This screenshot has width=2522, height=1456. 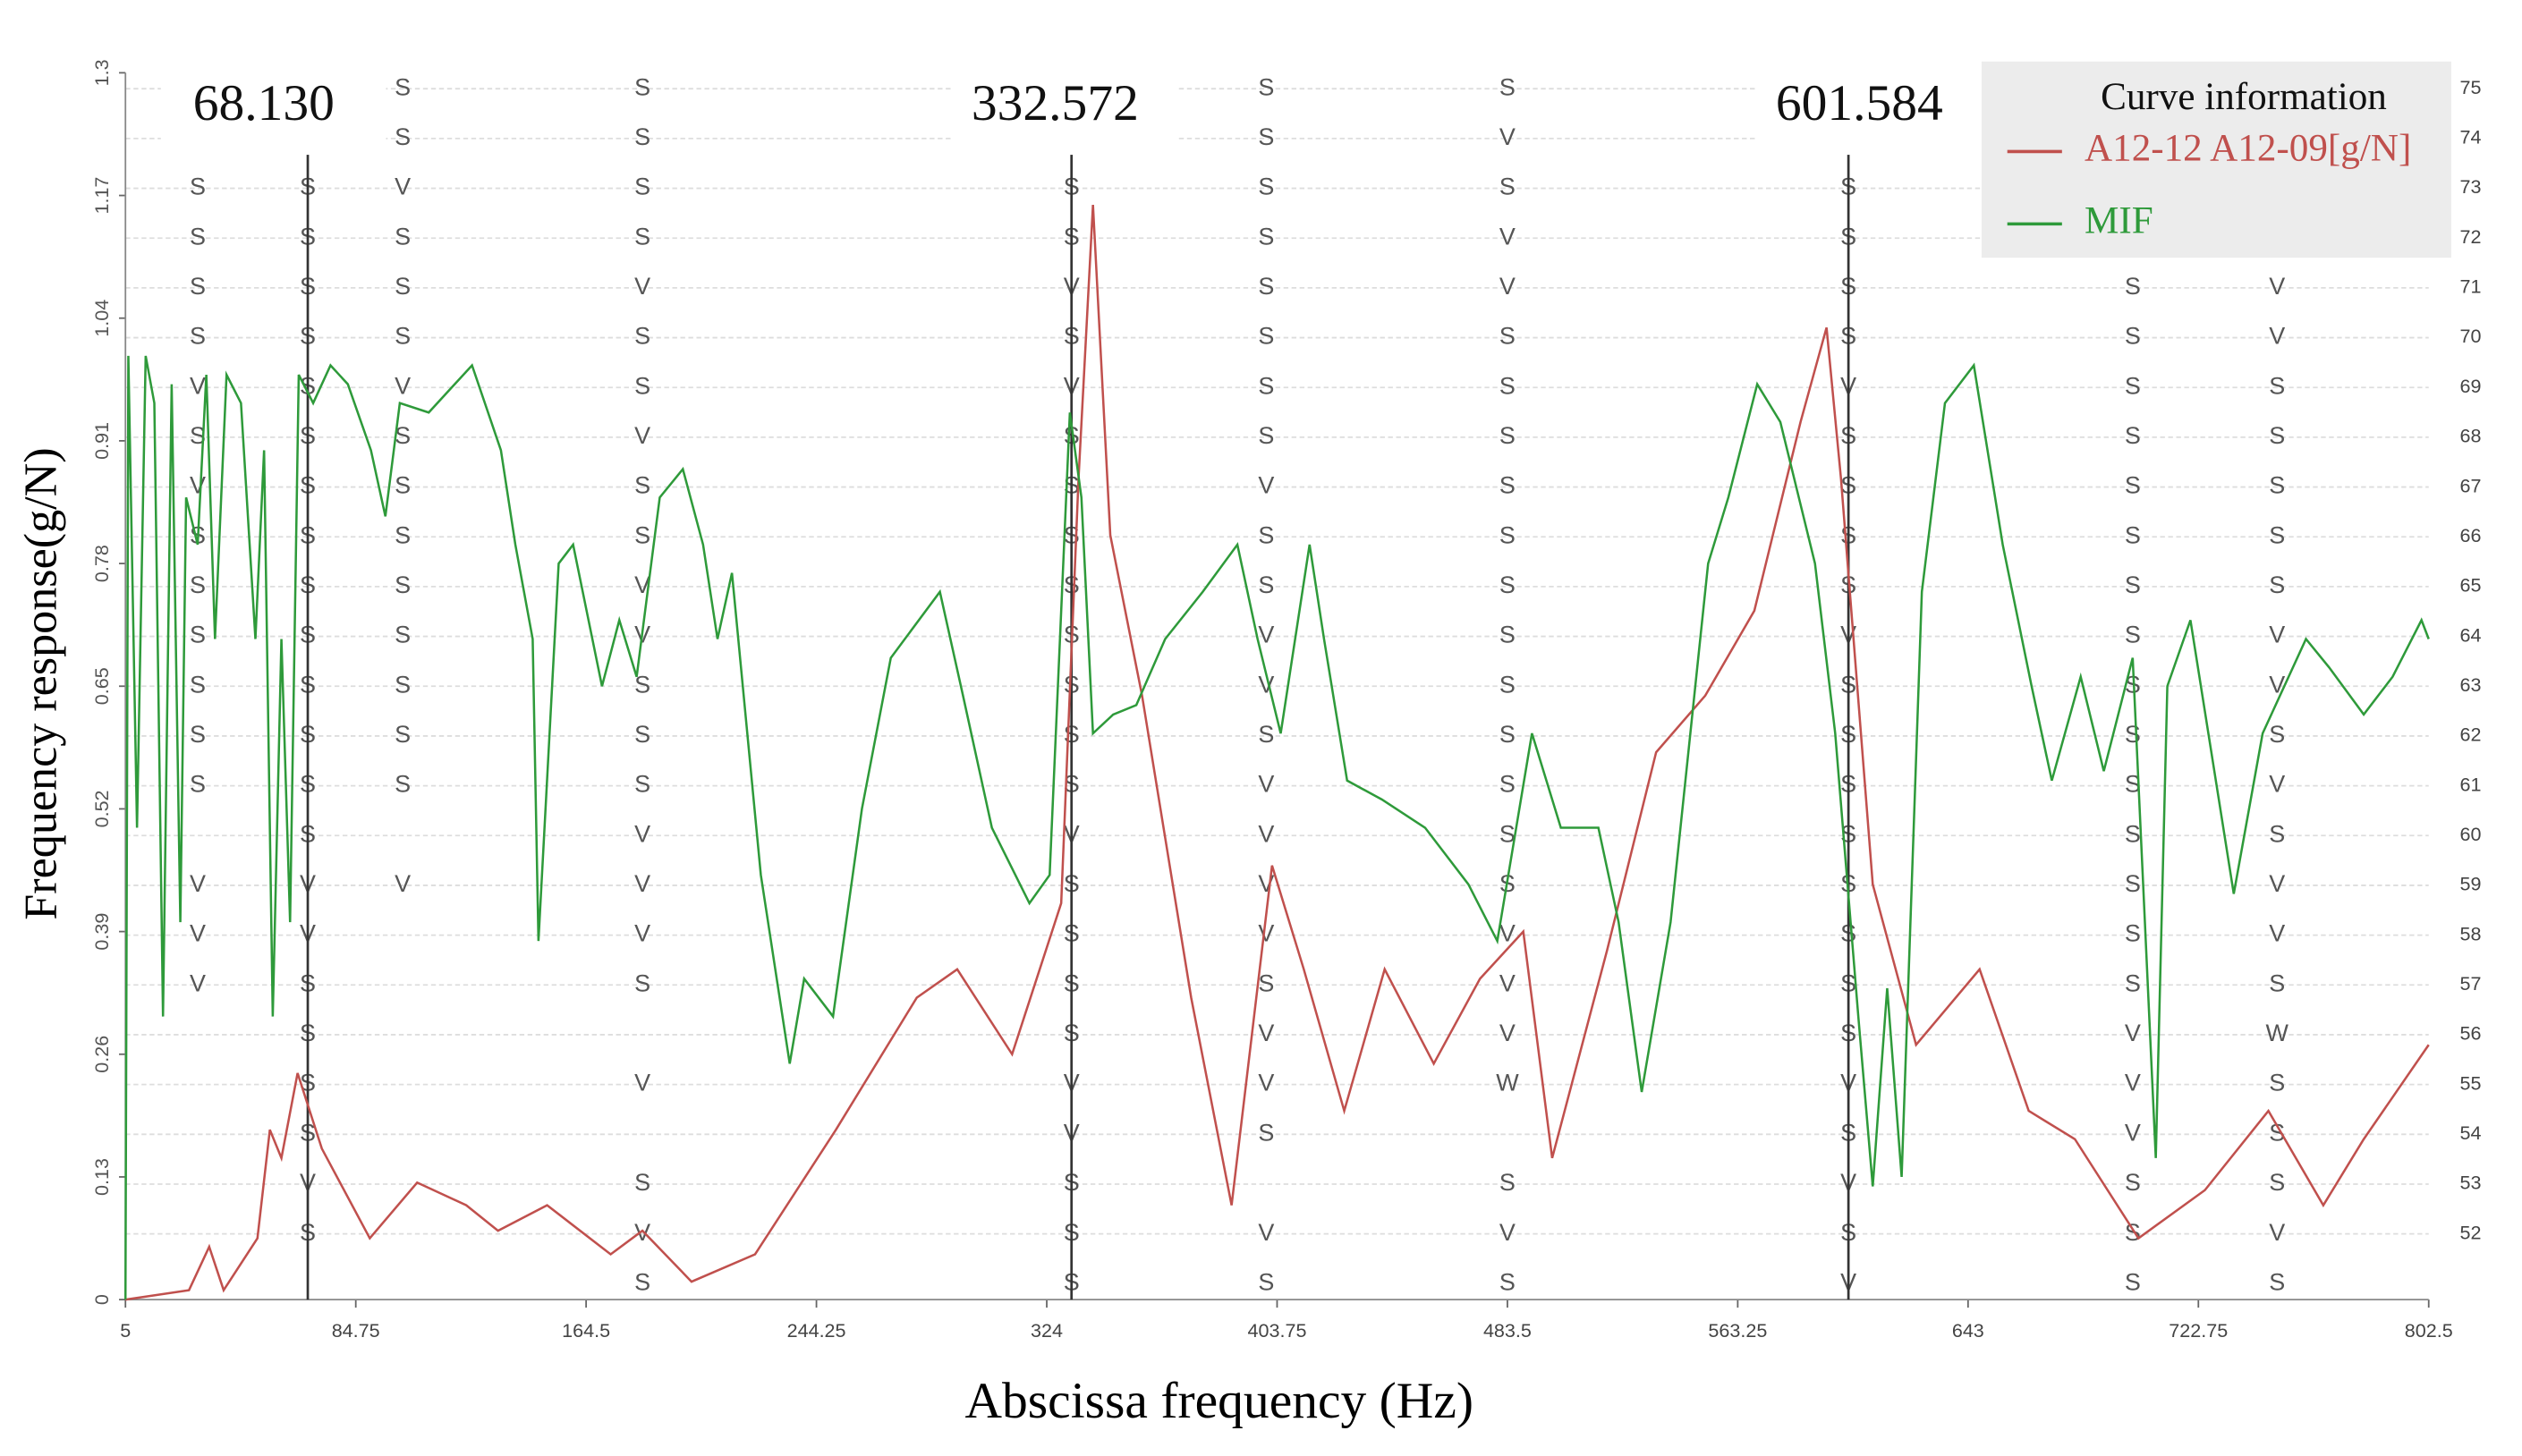 I want to click on x-tick-label: 563.25, so click(x=1737, y=1330).